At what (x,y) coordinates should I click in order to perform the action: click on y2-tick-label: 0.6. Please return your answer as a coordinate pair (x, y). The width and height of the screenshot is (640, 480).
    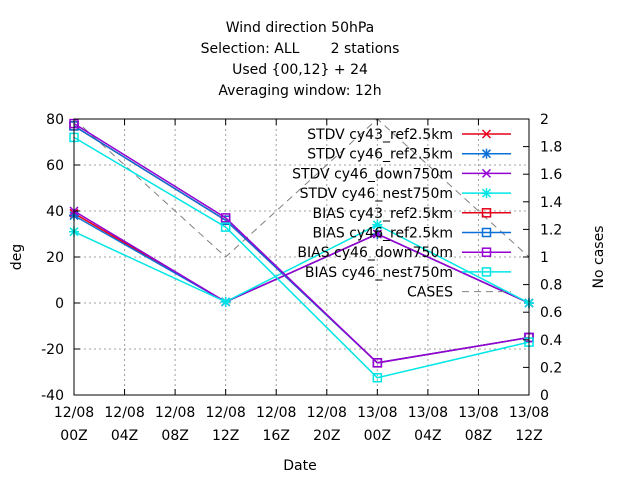
    Looking at the image, I should click on (551, 313).